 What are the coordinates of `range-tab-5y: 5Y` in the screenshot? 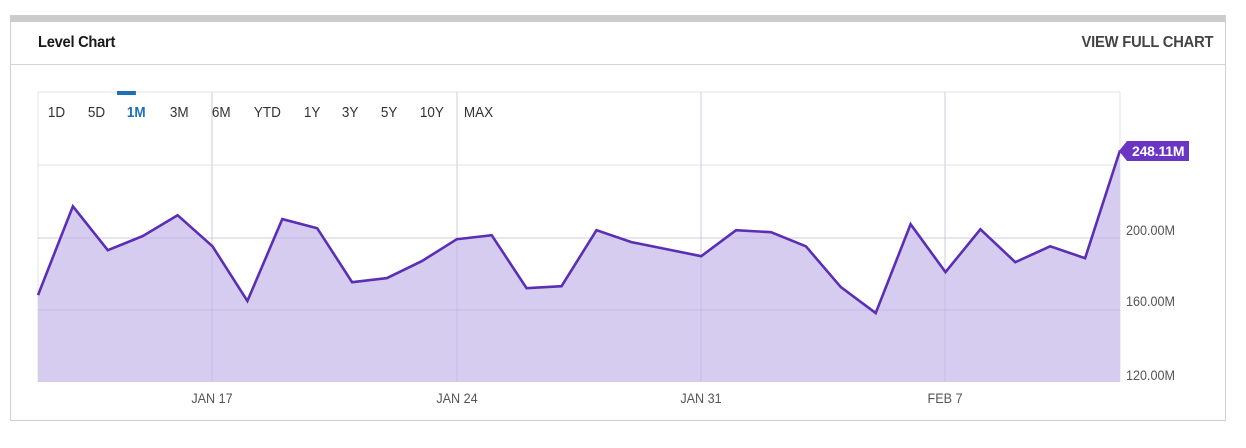 It's located at (389, 112).